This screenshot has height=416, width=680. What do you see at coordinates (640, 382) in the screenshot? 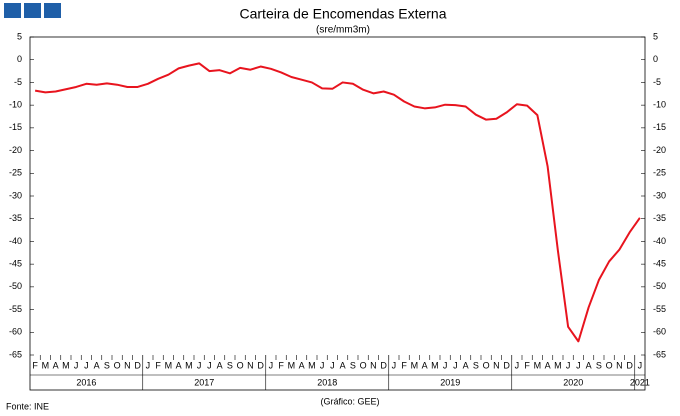
I see `year-label: 2021` at bounding box center [640, 382].